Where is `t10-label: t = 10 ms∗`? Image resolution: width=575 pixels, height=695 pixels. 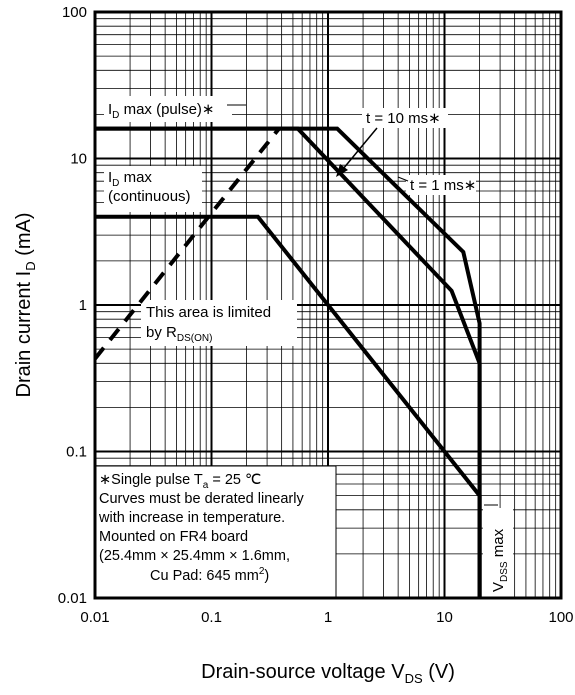
t10-label: t = 10 ms∗ is located at coordinates (403, 118).